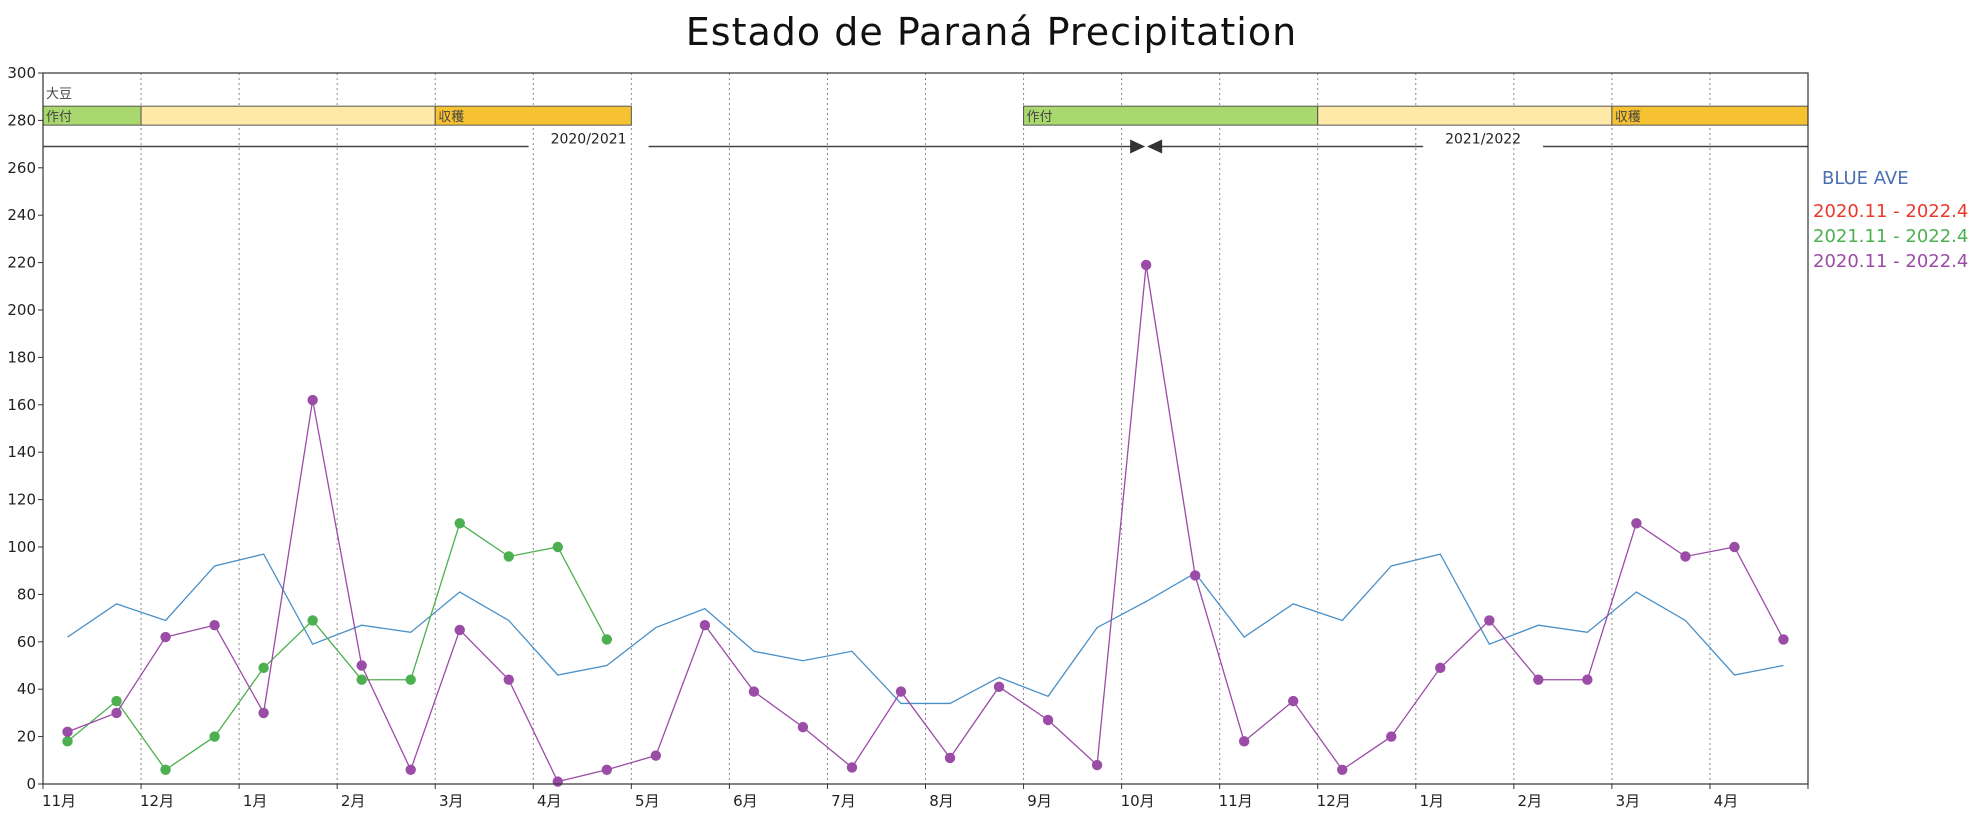  Describe the element at coordinates (941, 801) in the screenshot. I see `x-tick-label: 8月` at that location.